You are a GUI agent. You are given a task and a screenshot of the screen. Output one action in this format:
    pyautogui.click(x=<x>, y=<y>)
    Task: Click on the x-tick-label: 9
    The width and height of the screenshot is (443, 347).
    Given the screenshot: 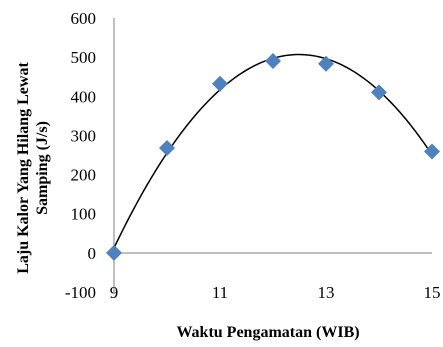 What is the action you would take?
    pyautogui.click(x=114, y=292)
    